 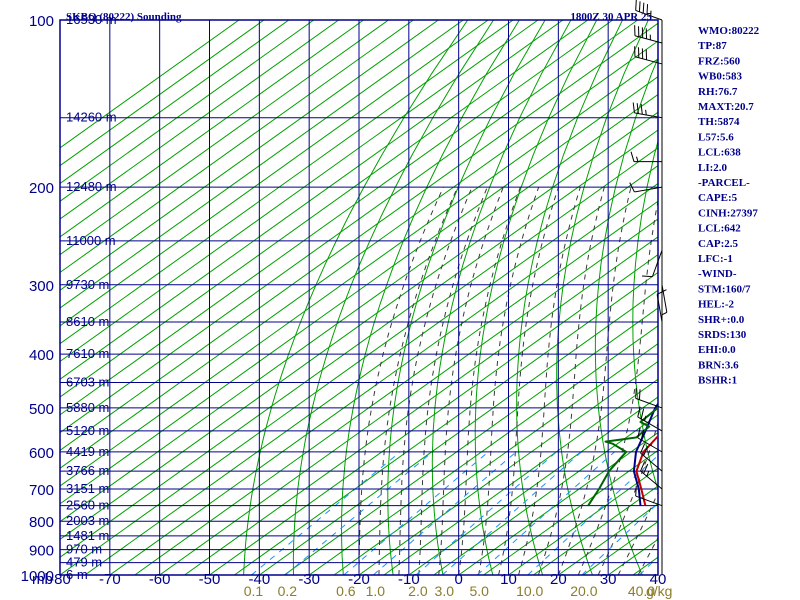 What do you see at coordinates (60, 579) in the screenshot?
I see `temperature-tick-label: -80` at bounding box center [60, 579].